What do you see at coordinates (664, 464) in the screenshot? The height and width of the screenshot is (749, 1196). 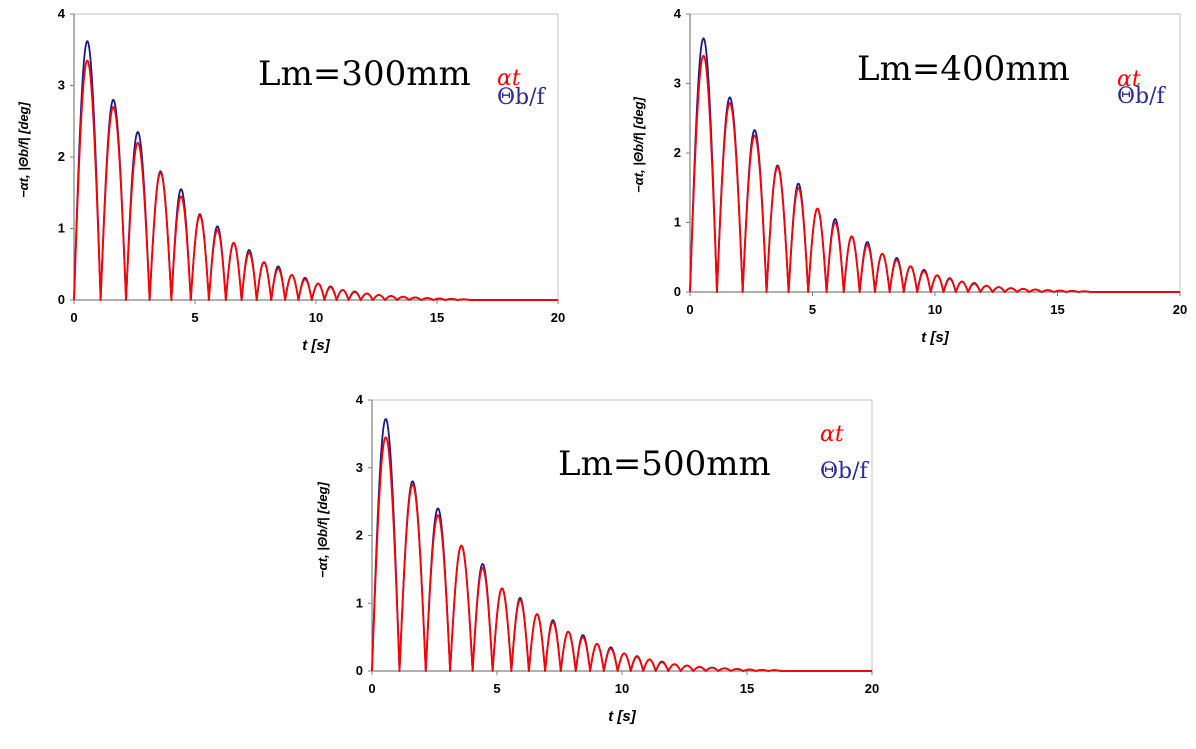 I see `panel-title: Lm=500mm` at bounding box center [664, 464].